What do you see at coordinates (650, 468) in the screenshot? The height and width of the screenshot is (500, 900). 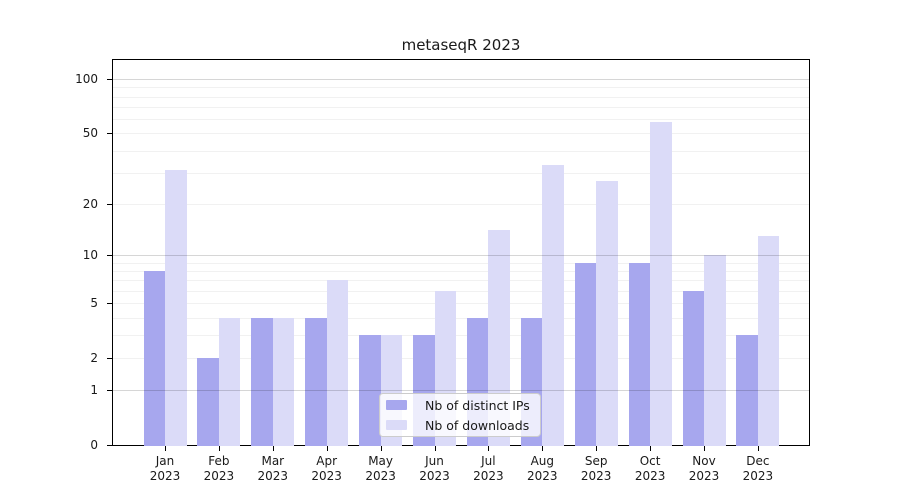 I see `x-tick-label: Oct 2023` at bounding box center [650, 468].